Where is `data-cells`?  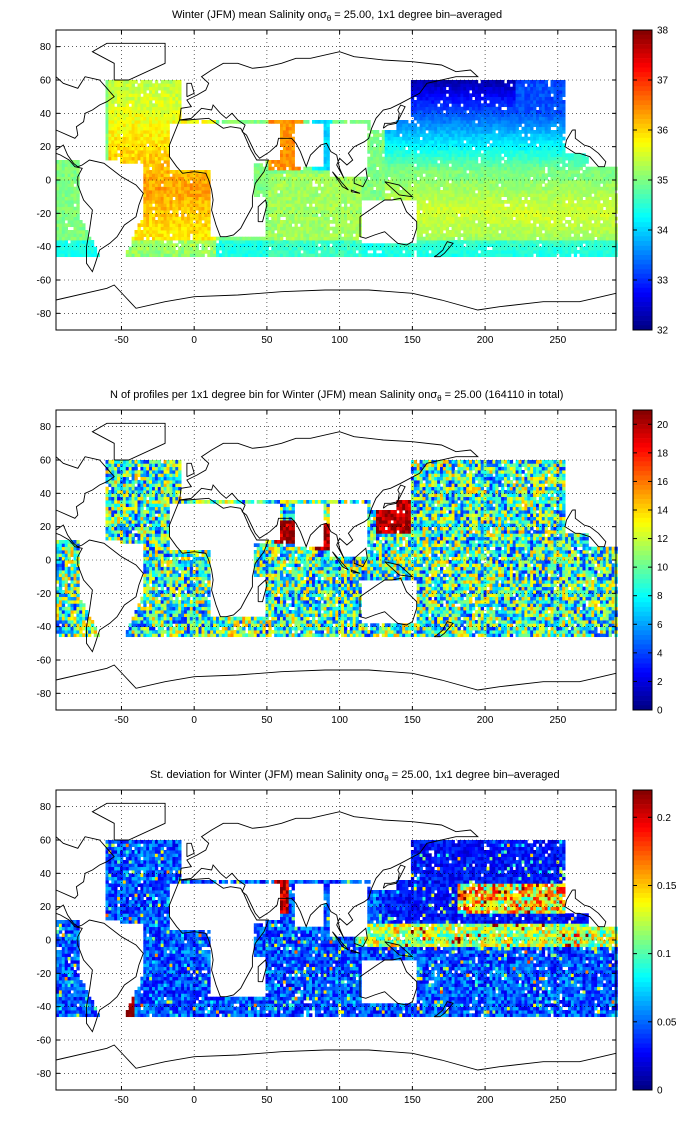 data-cells is located at coordinates (337, 169).